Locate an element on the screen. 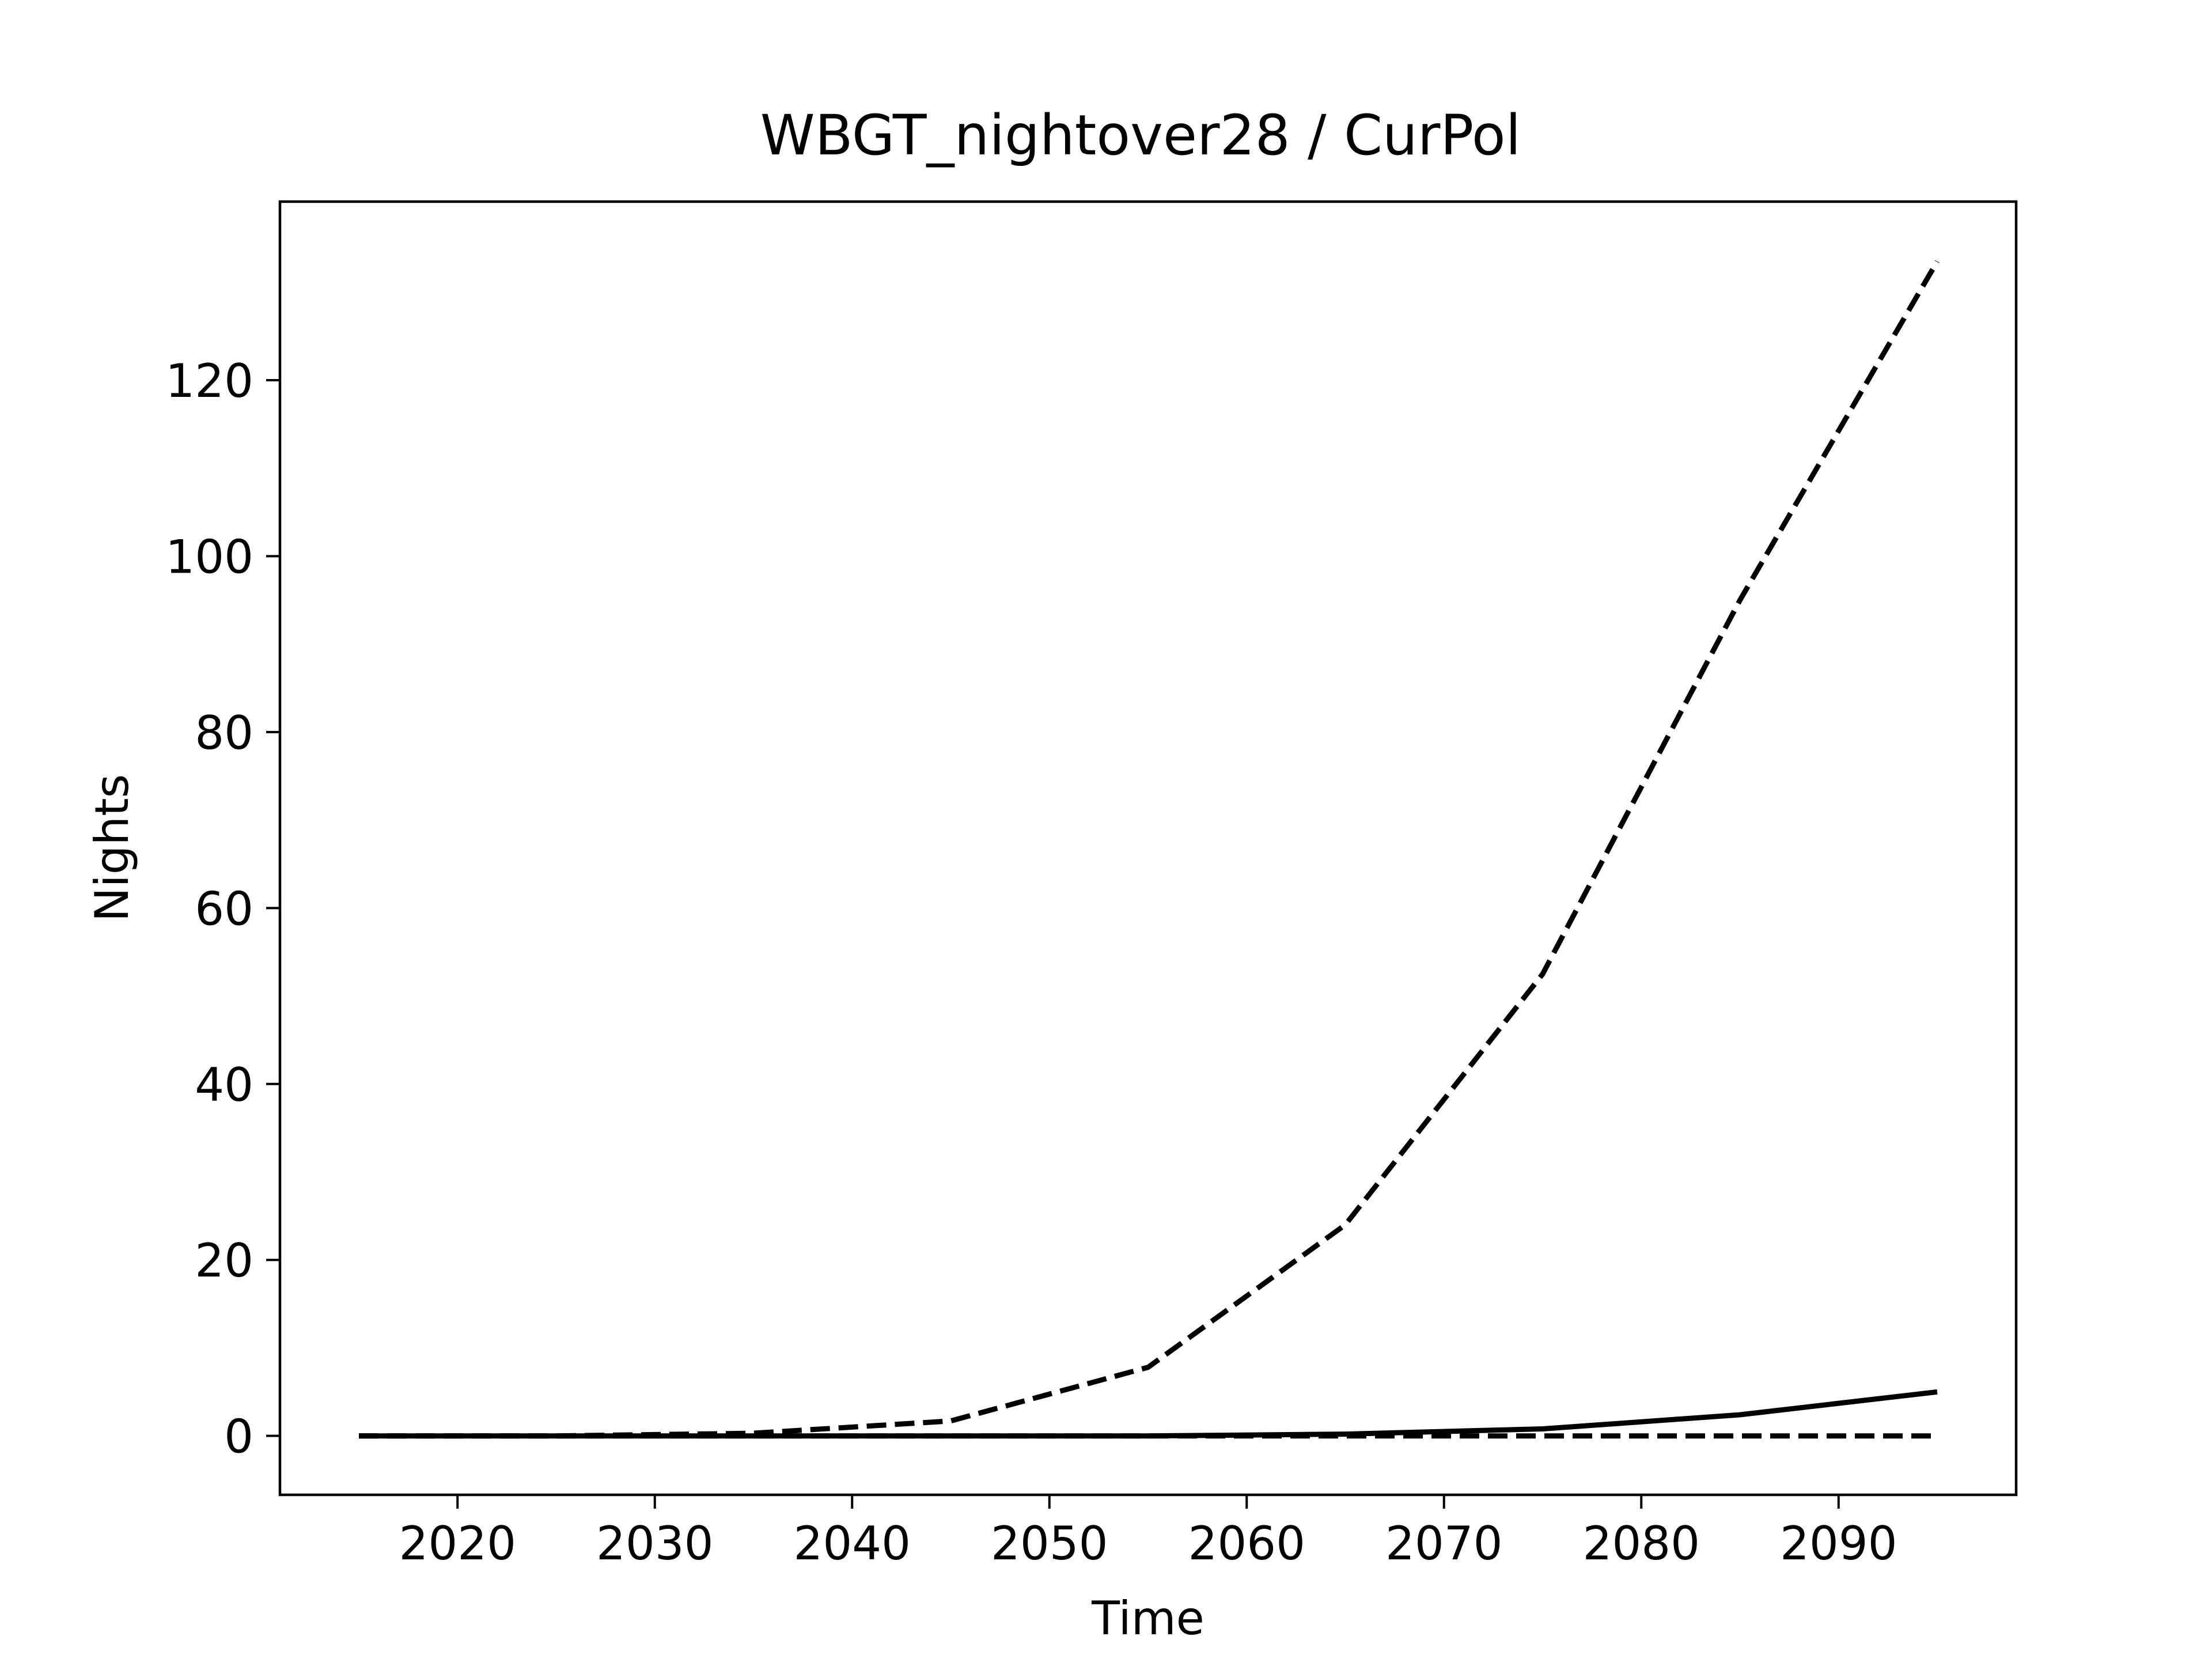 The width and height of the screenshot is (2212, 1659). x-tick-label: 2030 is located at coordinates (655, 1543).